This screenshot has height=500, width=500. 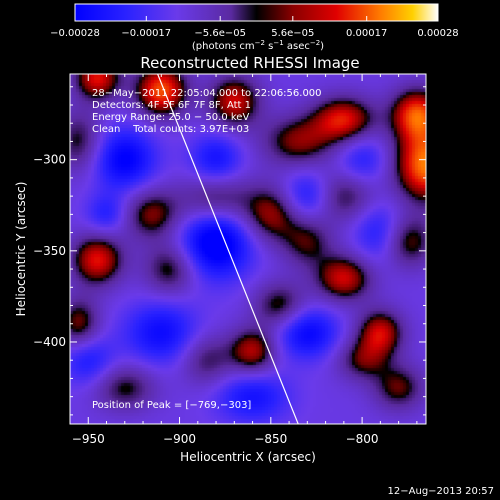 I want to click on colorbar-strip, so click(x=256, y=12).